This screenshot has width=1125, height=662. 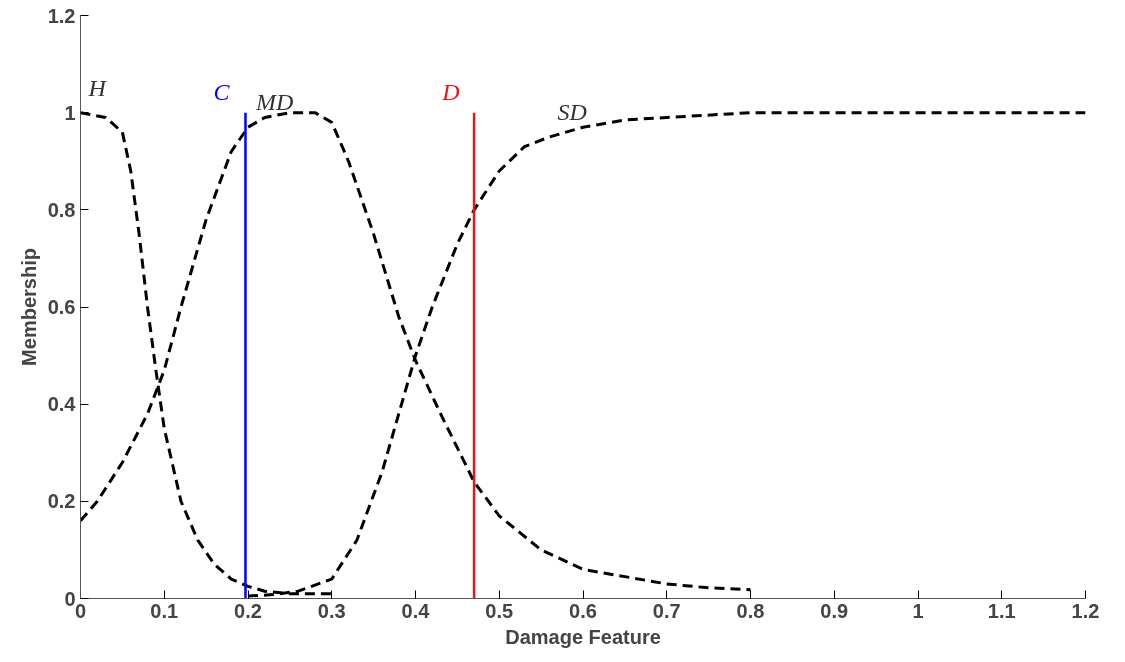 What do you see at coordinates (750, 610) in the screenshot?
I see `x-tick-label: 0.8` at bounding box center [750, 610].